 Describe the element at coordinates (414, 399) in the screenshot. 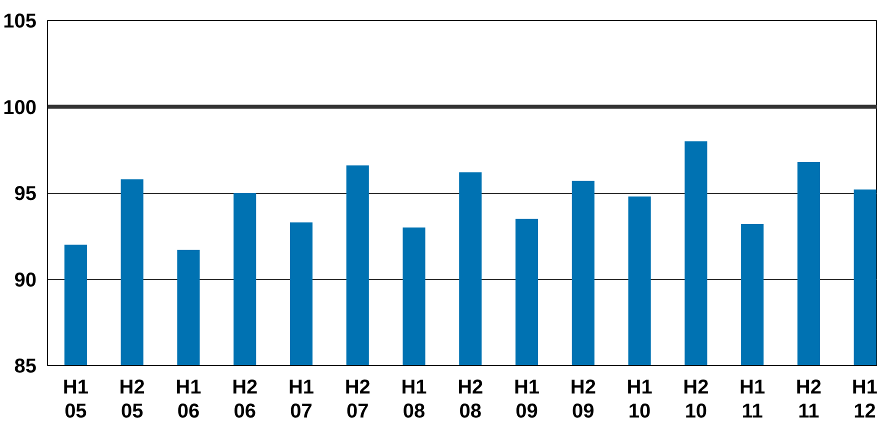

I see `x-tick-label: H1 08` at that location.